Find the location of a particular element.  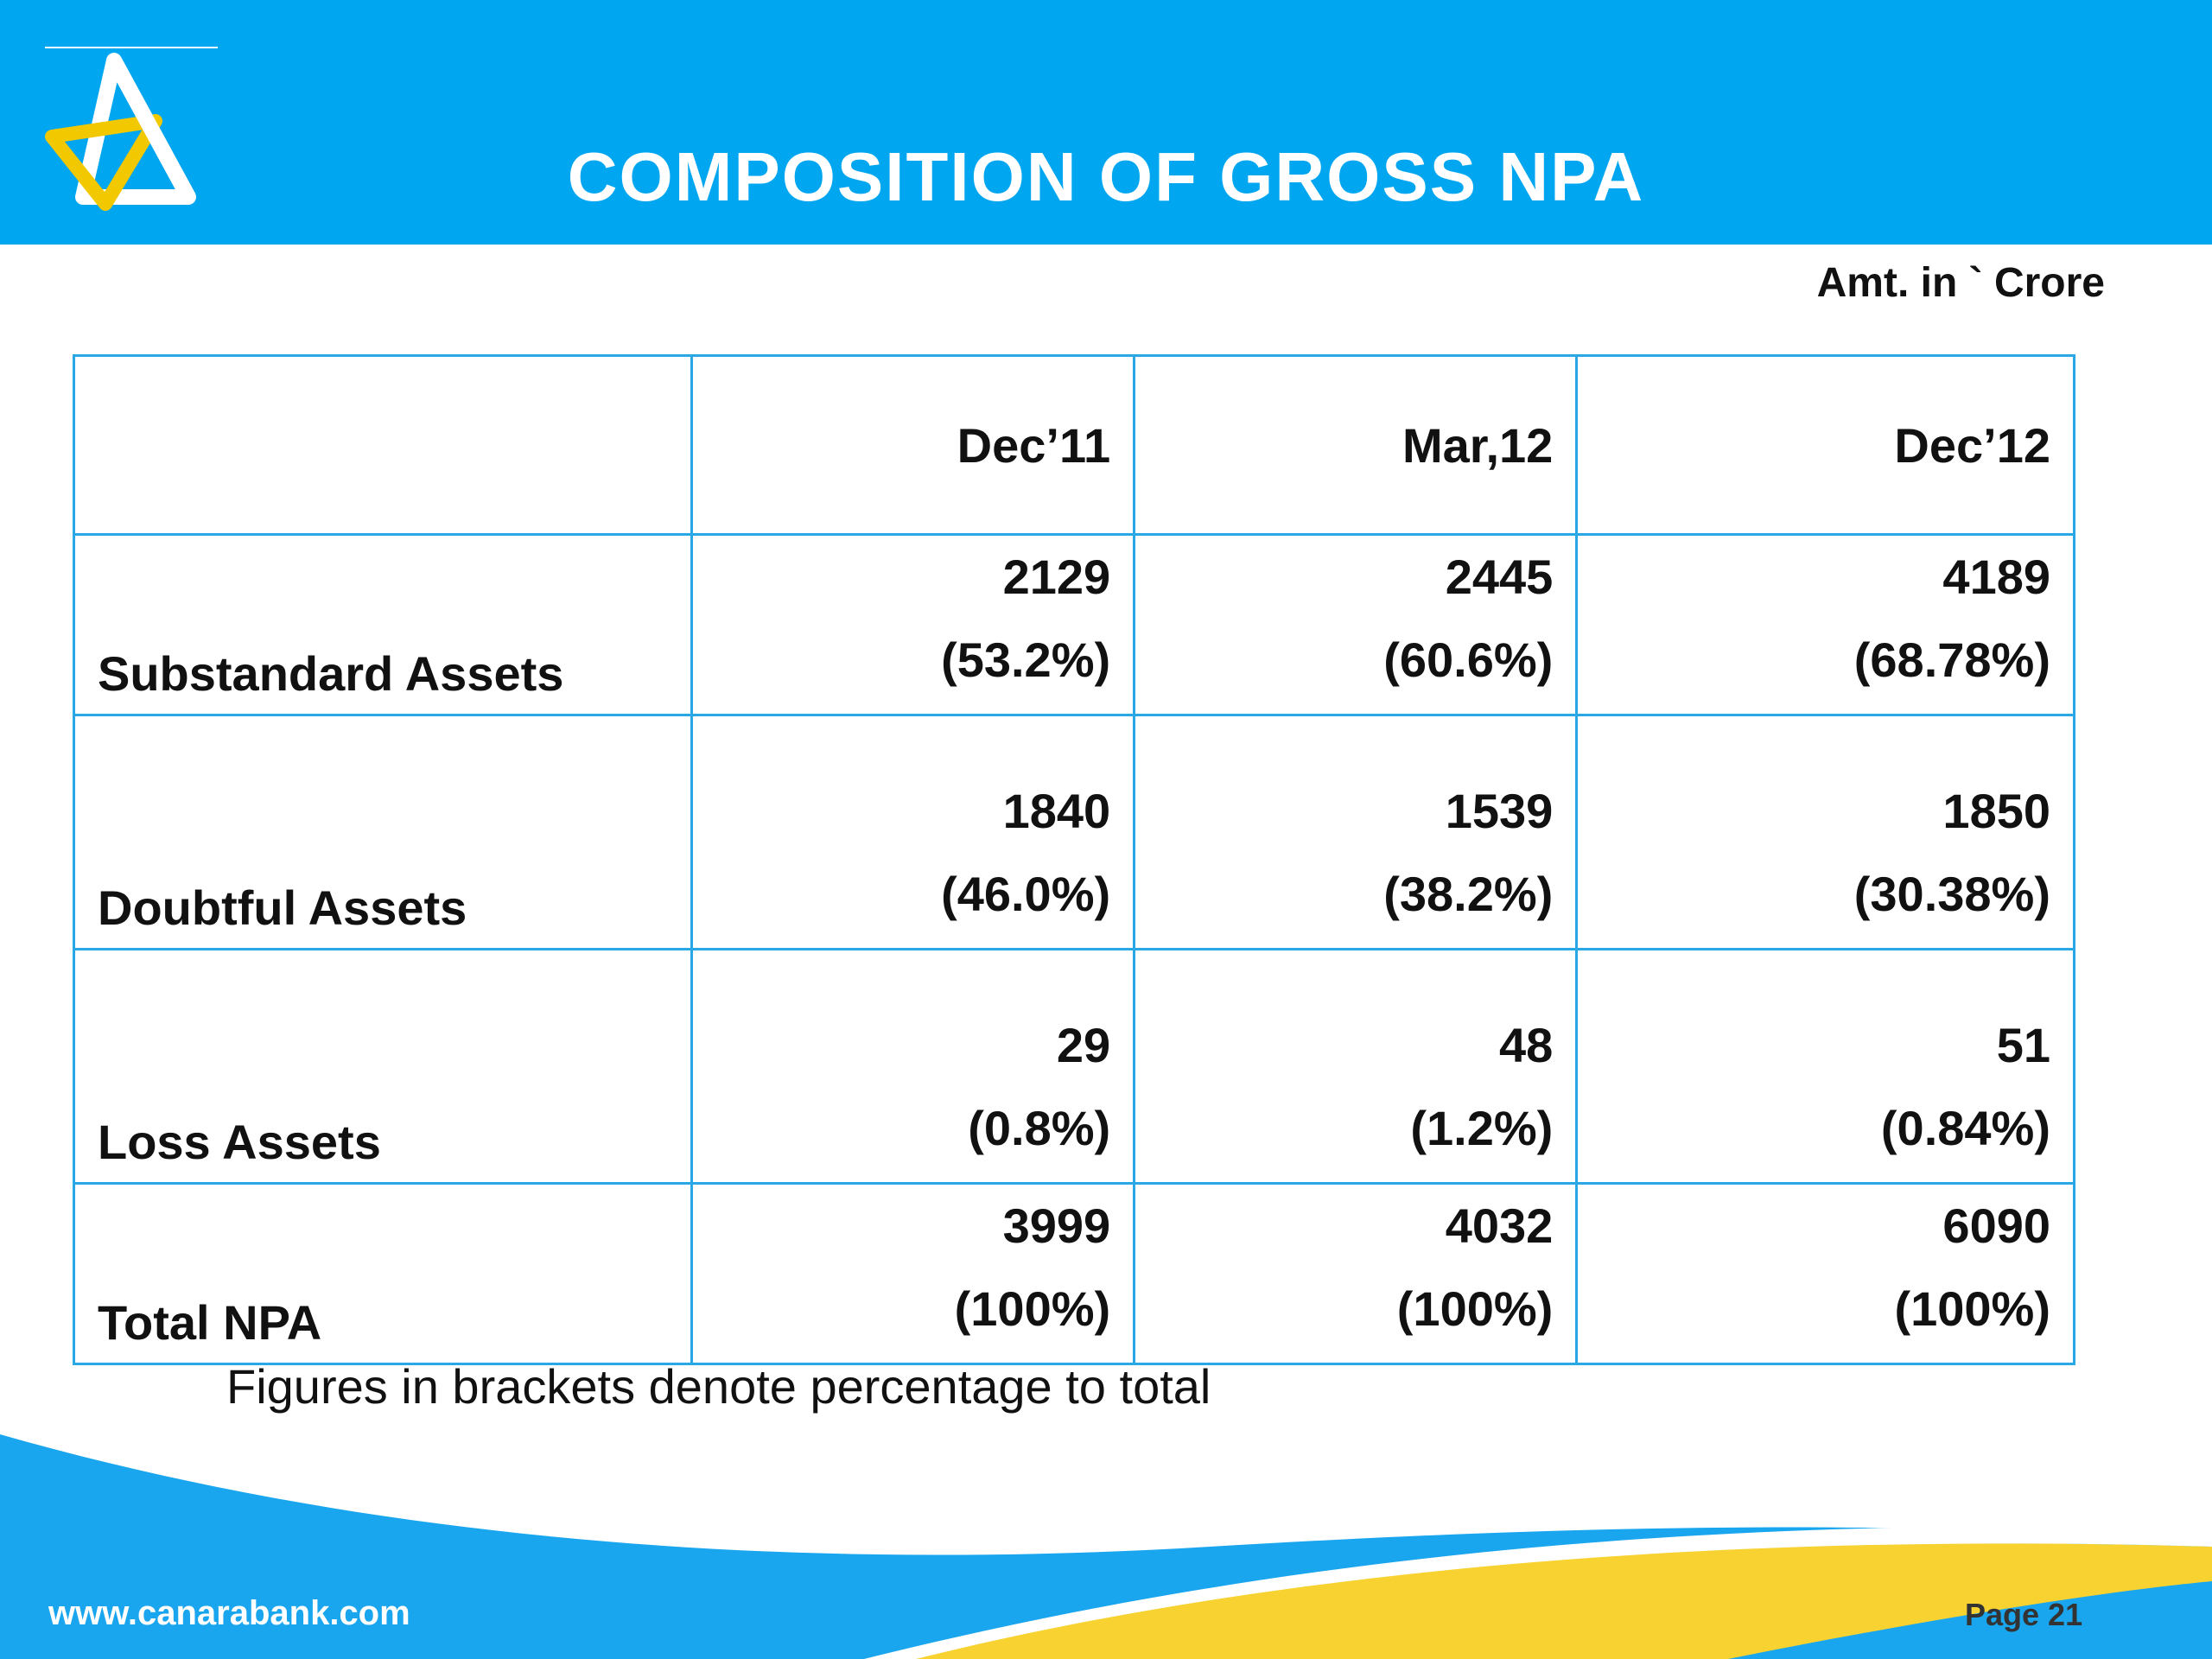

cell-percentage: (38.2%) is located at coordinates (1468, 894).